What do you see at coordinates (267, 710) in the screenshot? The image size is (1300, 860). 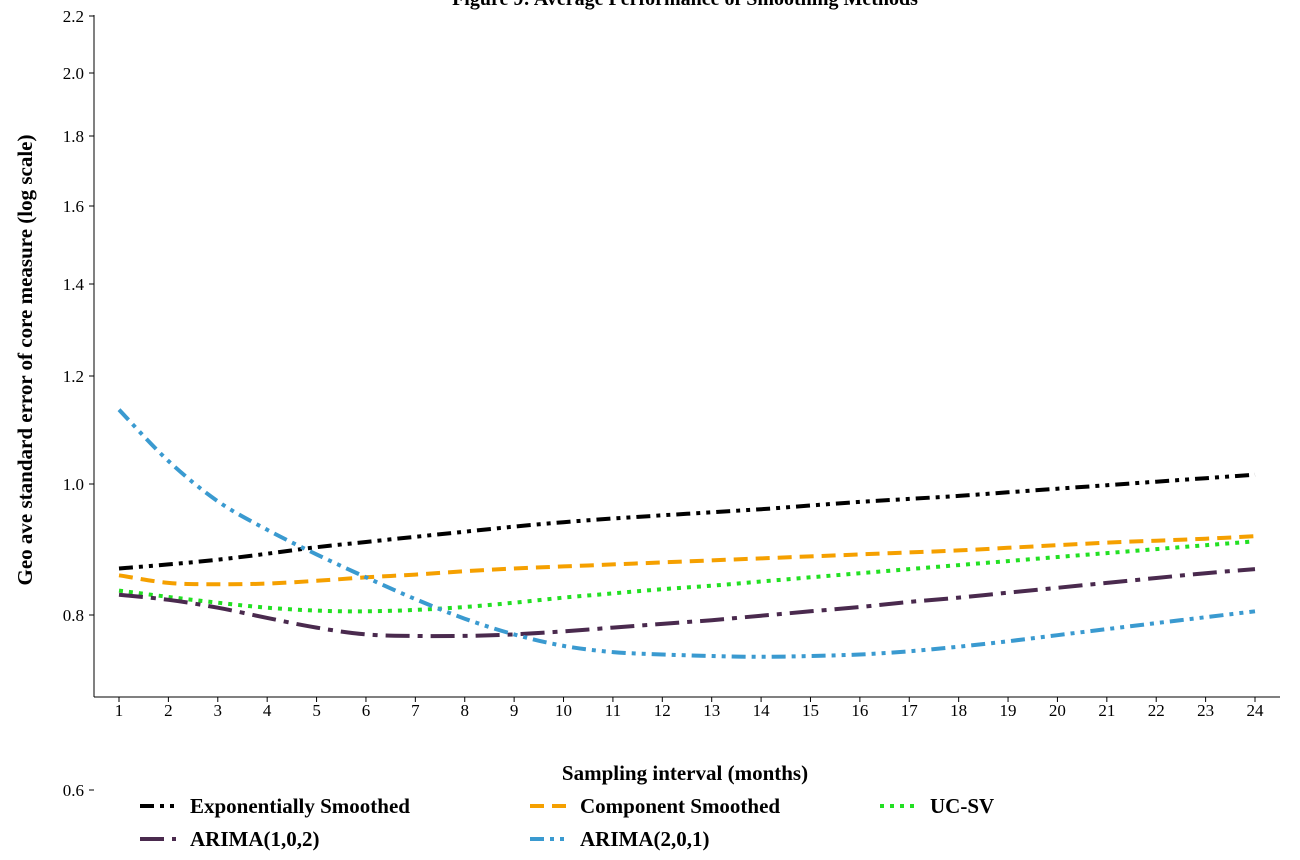 I see `x-tick-label: 4` at bounding box center [267, 710].